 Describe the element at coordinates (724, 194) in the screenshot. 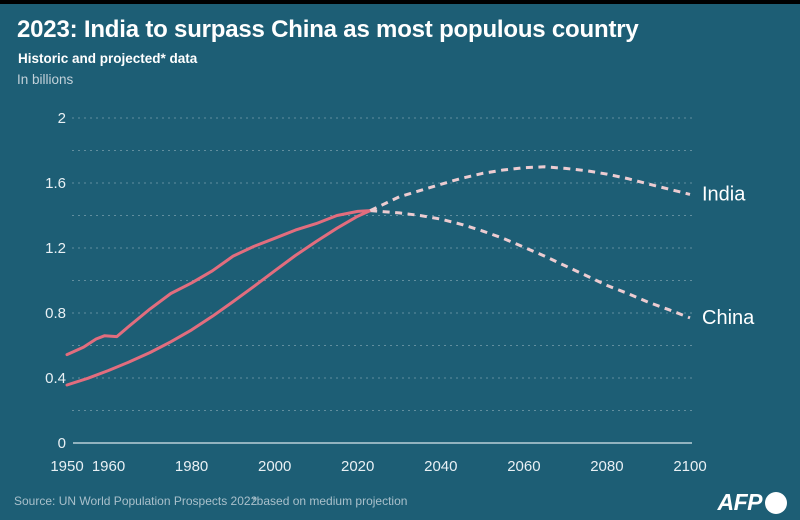

I see `series-label-india: India` at that location.